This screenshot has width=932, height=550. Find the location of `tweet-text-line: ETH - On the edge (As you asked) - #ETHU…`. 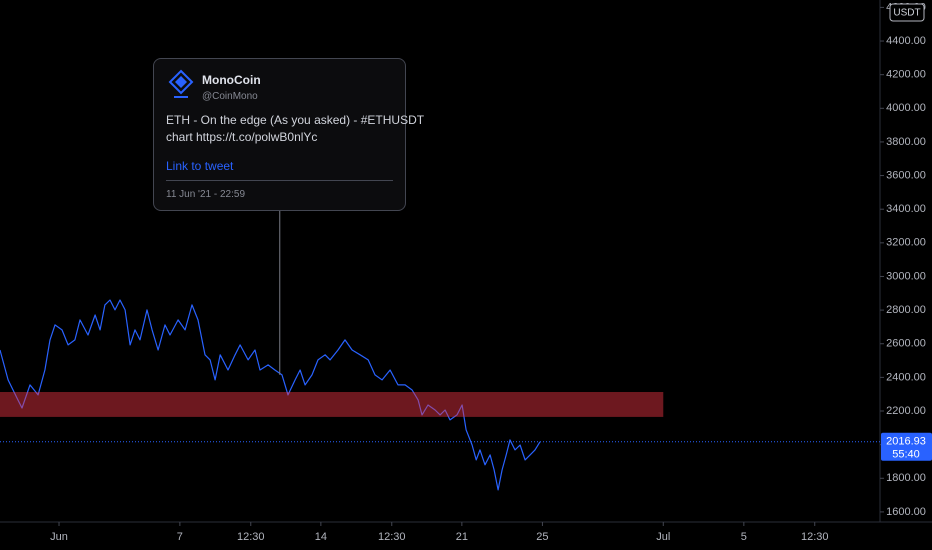

tweet-text-line: ETH - On the edge (As you asked) - #ETHU… is located at coordinates (295, 120).